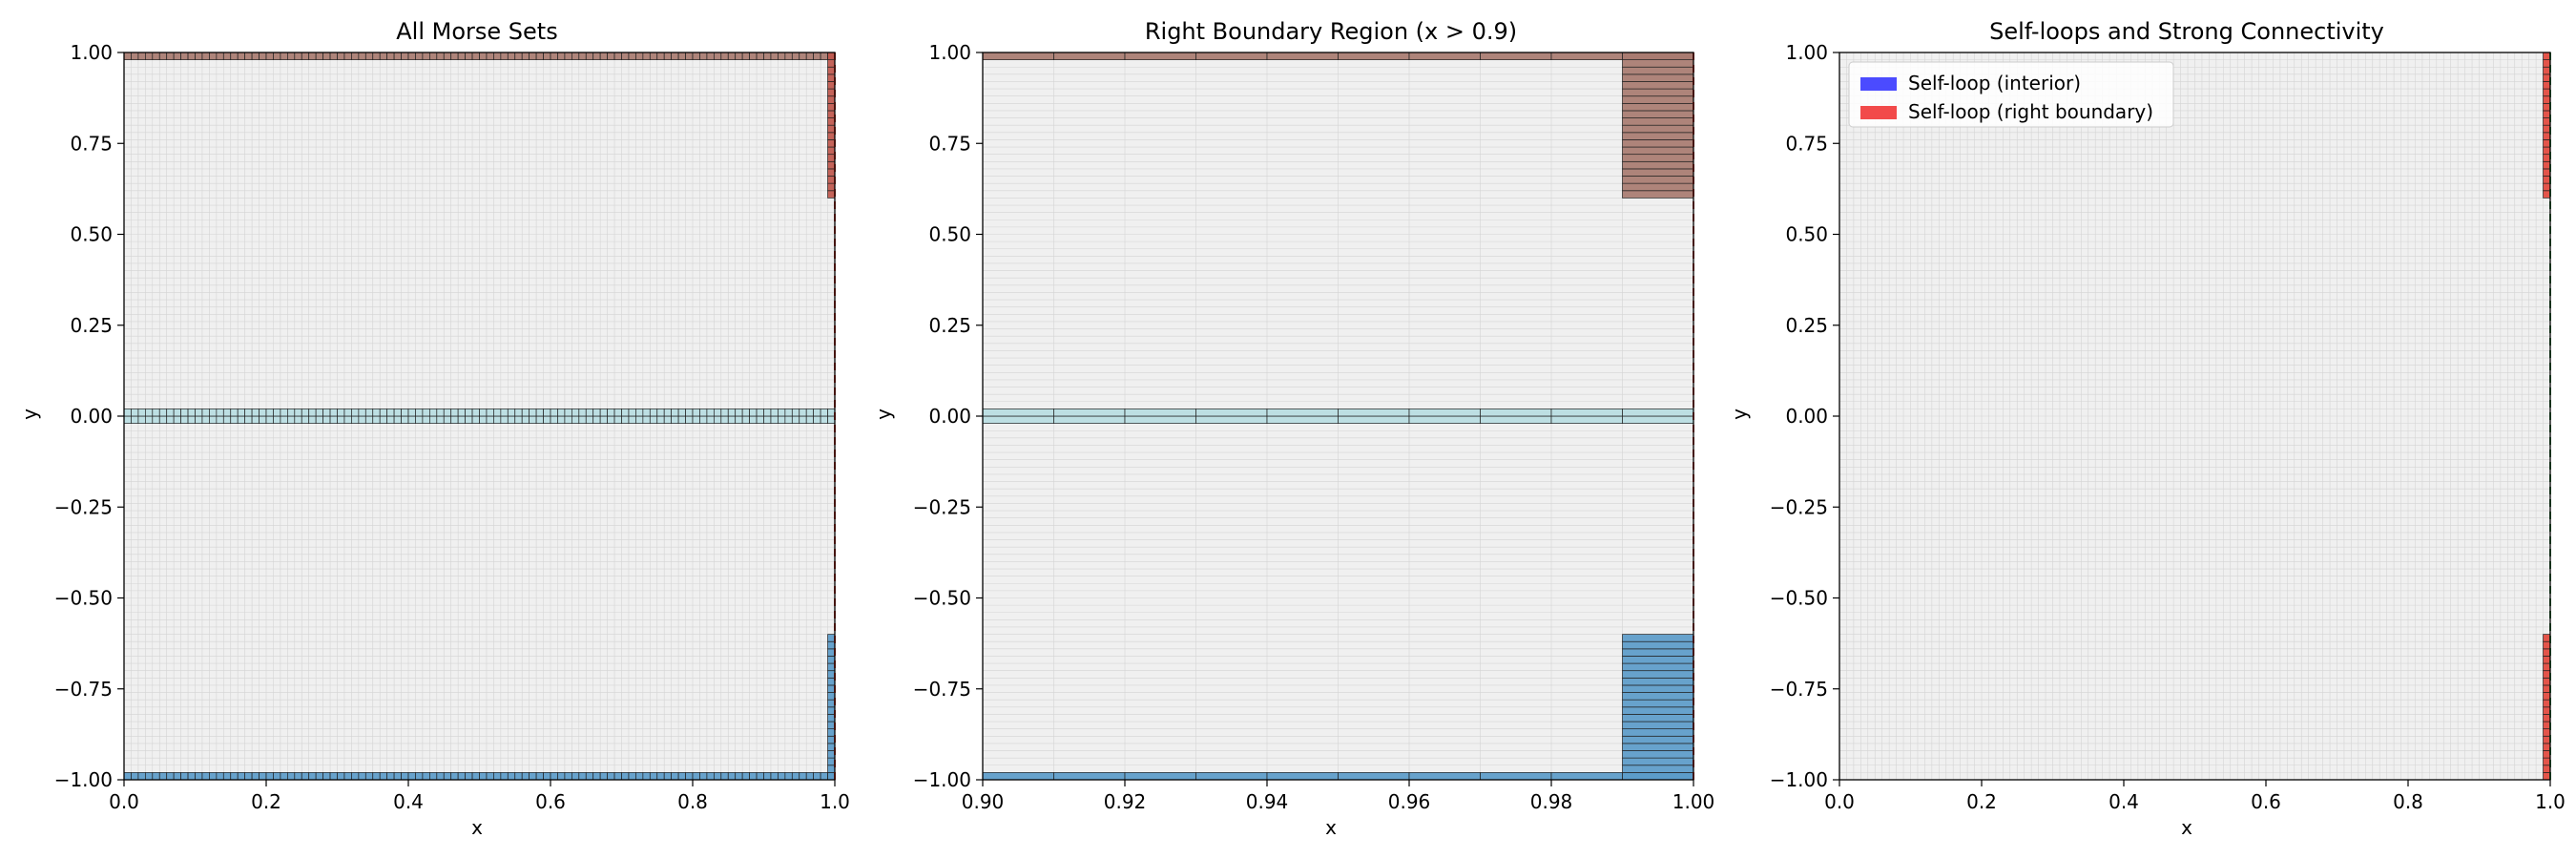 The image size is (2576, 859). Describe the element at coordinates (476, 31) in the screenshot. I see `panel-title: All Morse Sets` at that location.